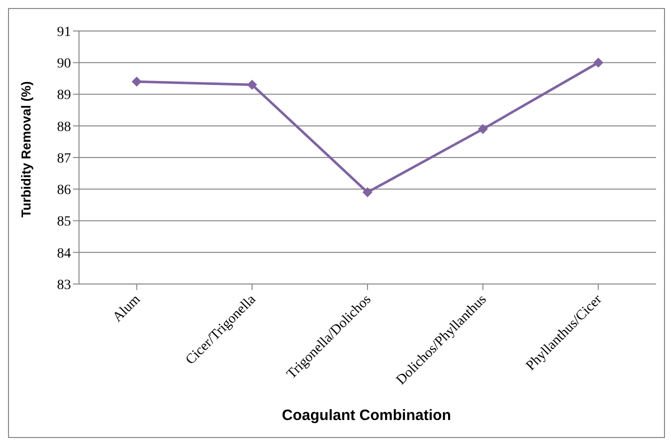  Describe the element at coordinates (64, 190) in the screenshot. I see `y-tick-label: 86` at that location.